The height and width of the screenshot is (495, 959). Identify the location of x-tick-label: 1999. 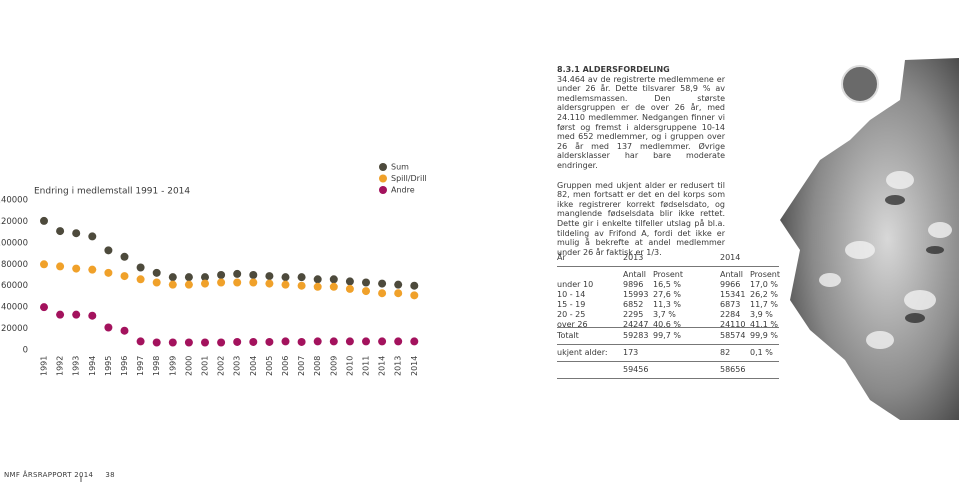
(172, 366).